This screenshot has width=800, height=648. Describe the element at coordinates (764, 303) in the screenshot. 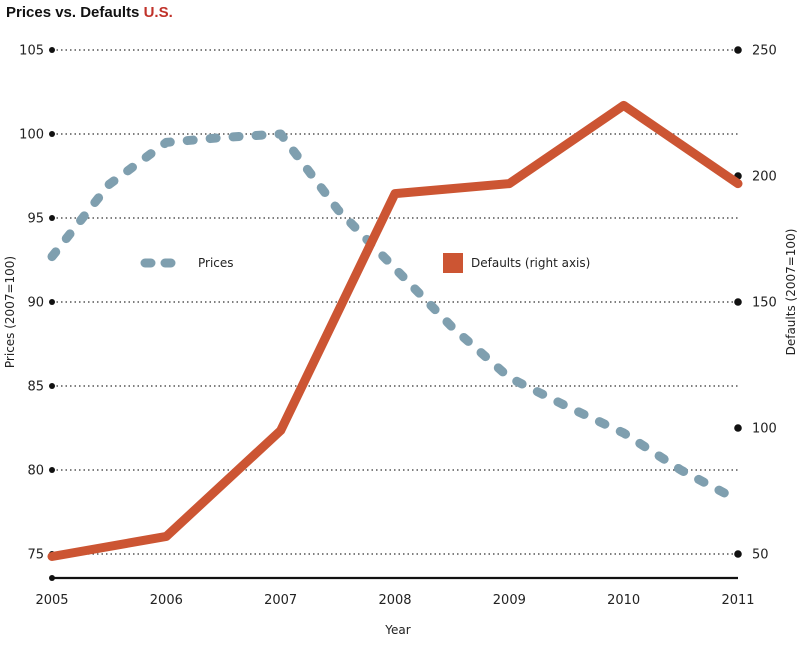

I see `right-tick-label: 150` at that location.